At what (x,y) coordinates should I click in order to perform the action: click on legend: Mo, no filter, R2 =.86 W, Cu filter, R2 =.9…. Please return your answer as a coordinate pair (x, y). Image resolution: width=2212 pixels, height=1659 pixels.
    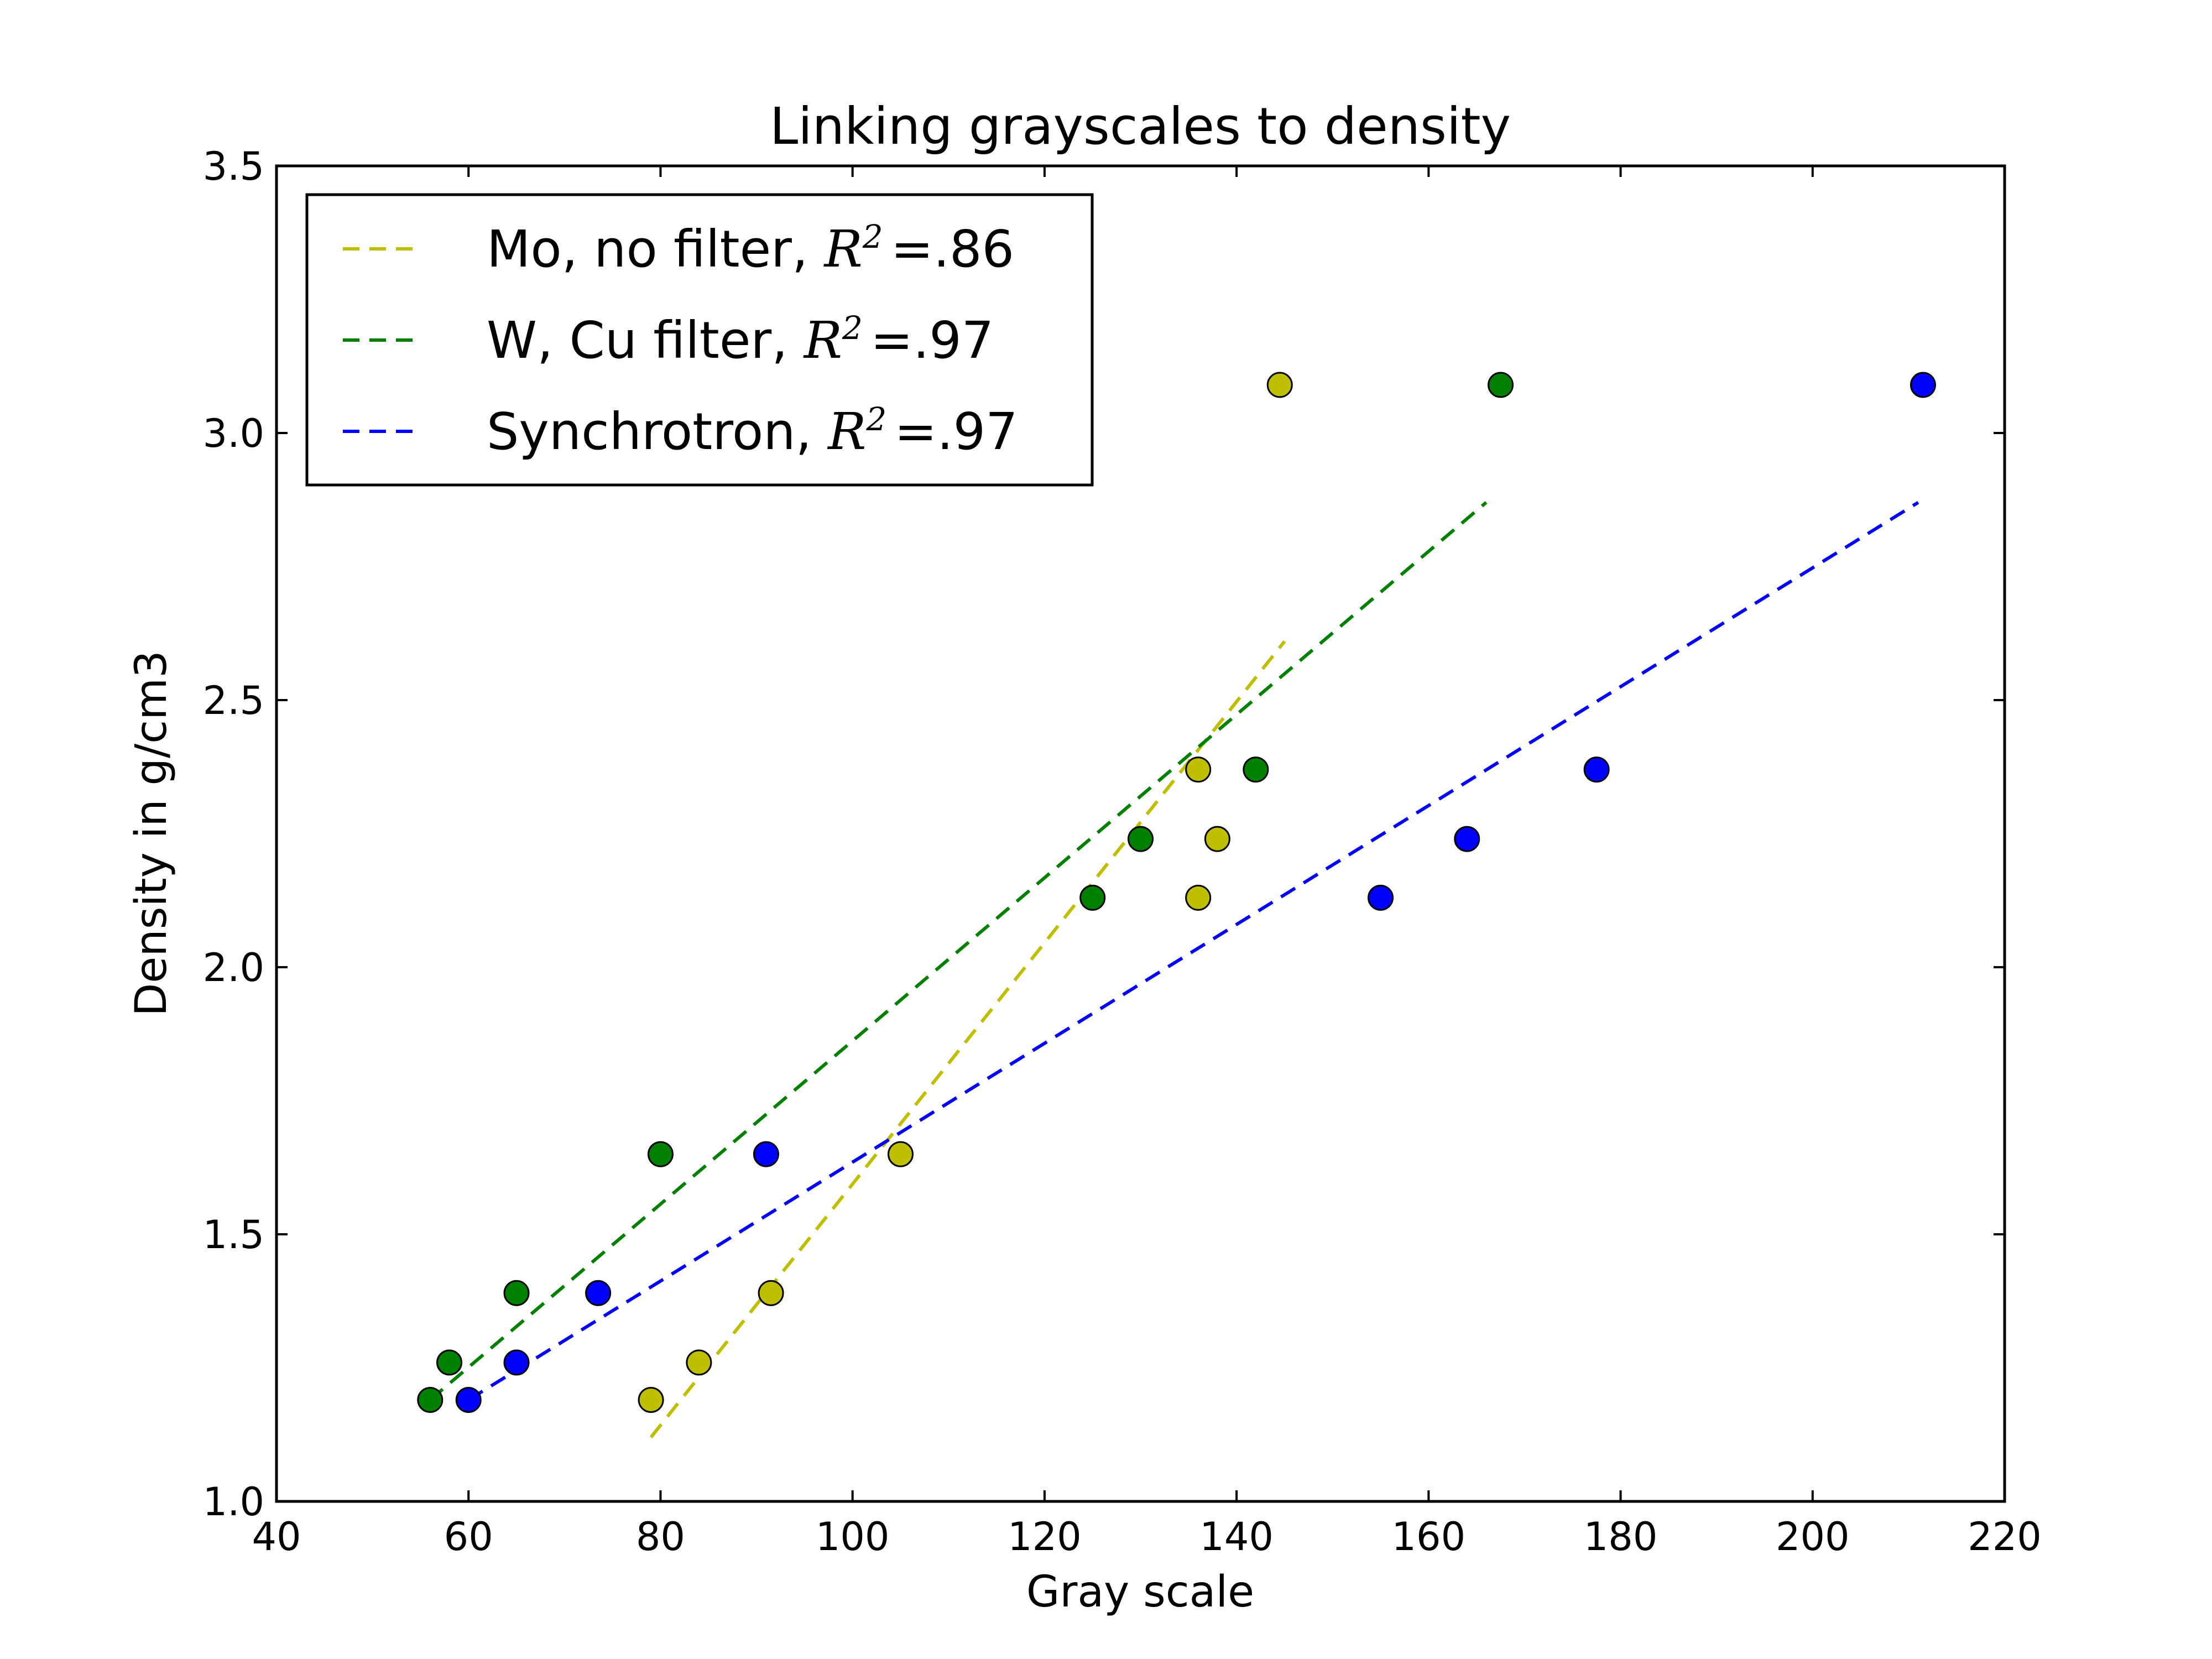
    Looking at the image, I should click on (700, 340).